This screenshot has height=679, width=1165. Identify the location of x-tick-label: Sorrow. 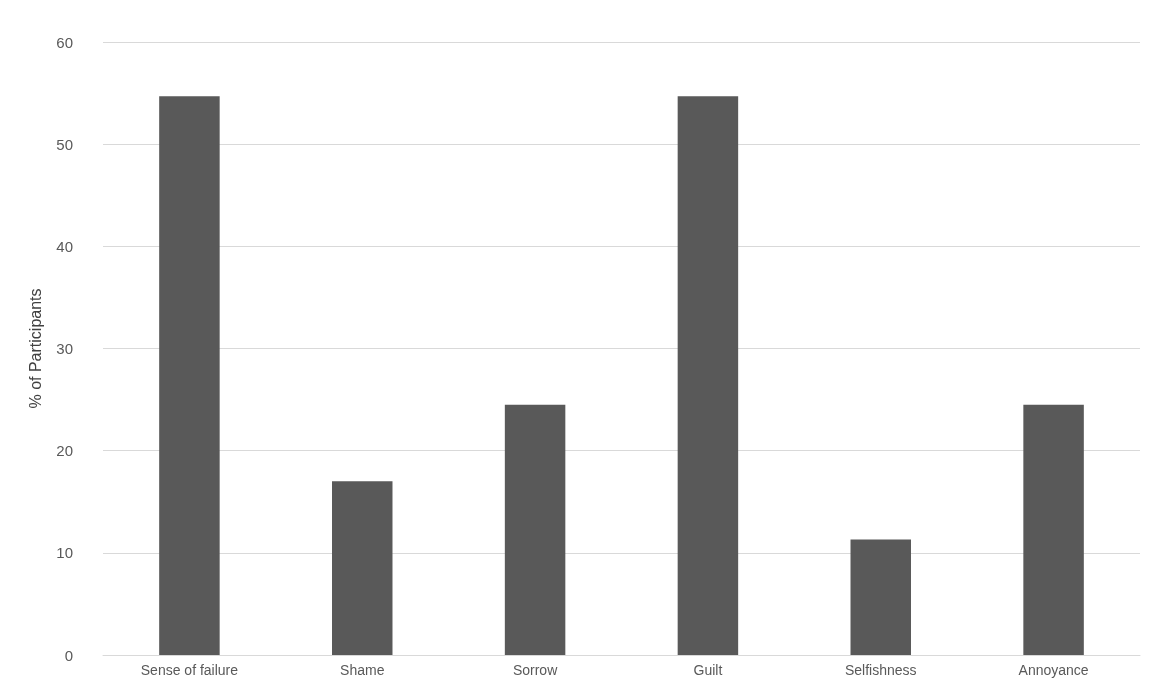
(535, 670).